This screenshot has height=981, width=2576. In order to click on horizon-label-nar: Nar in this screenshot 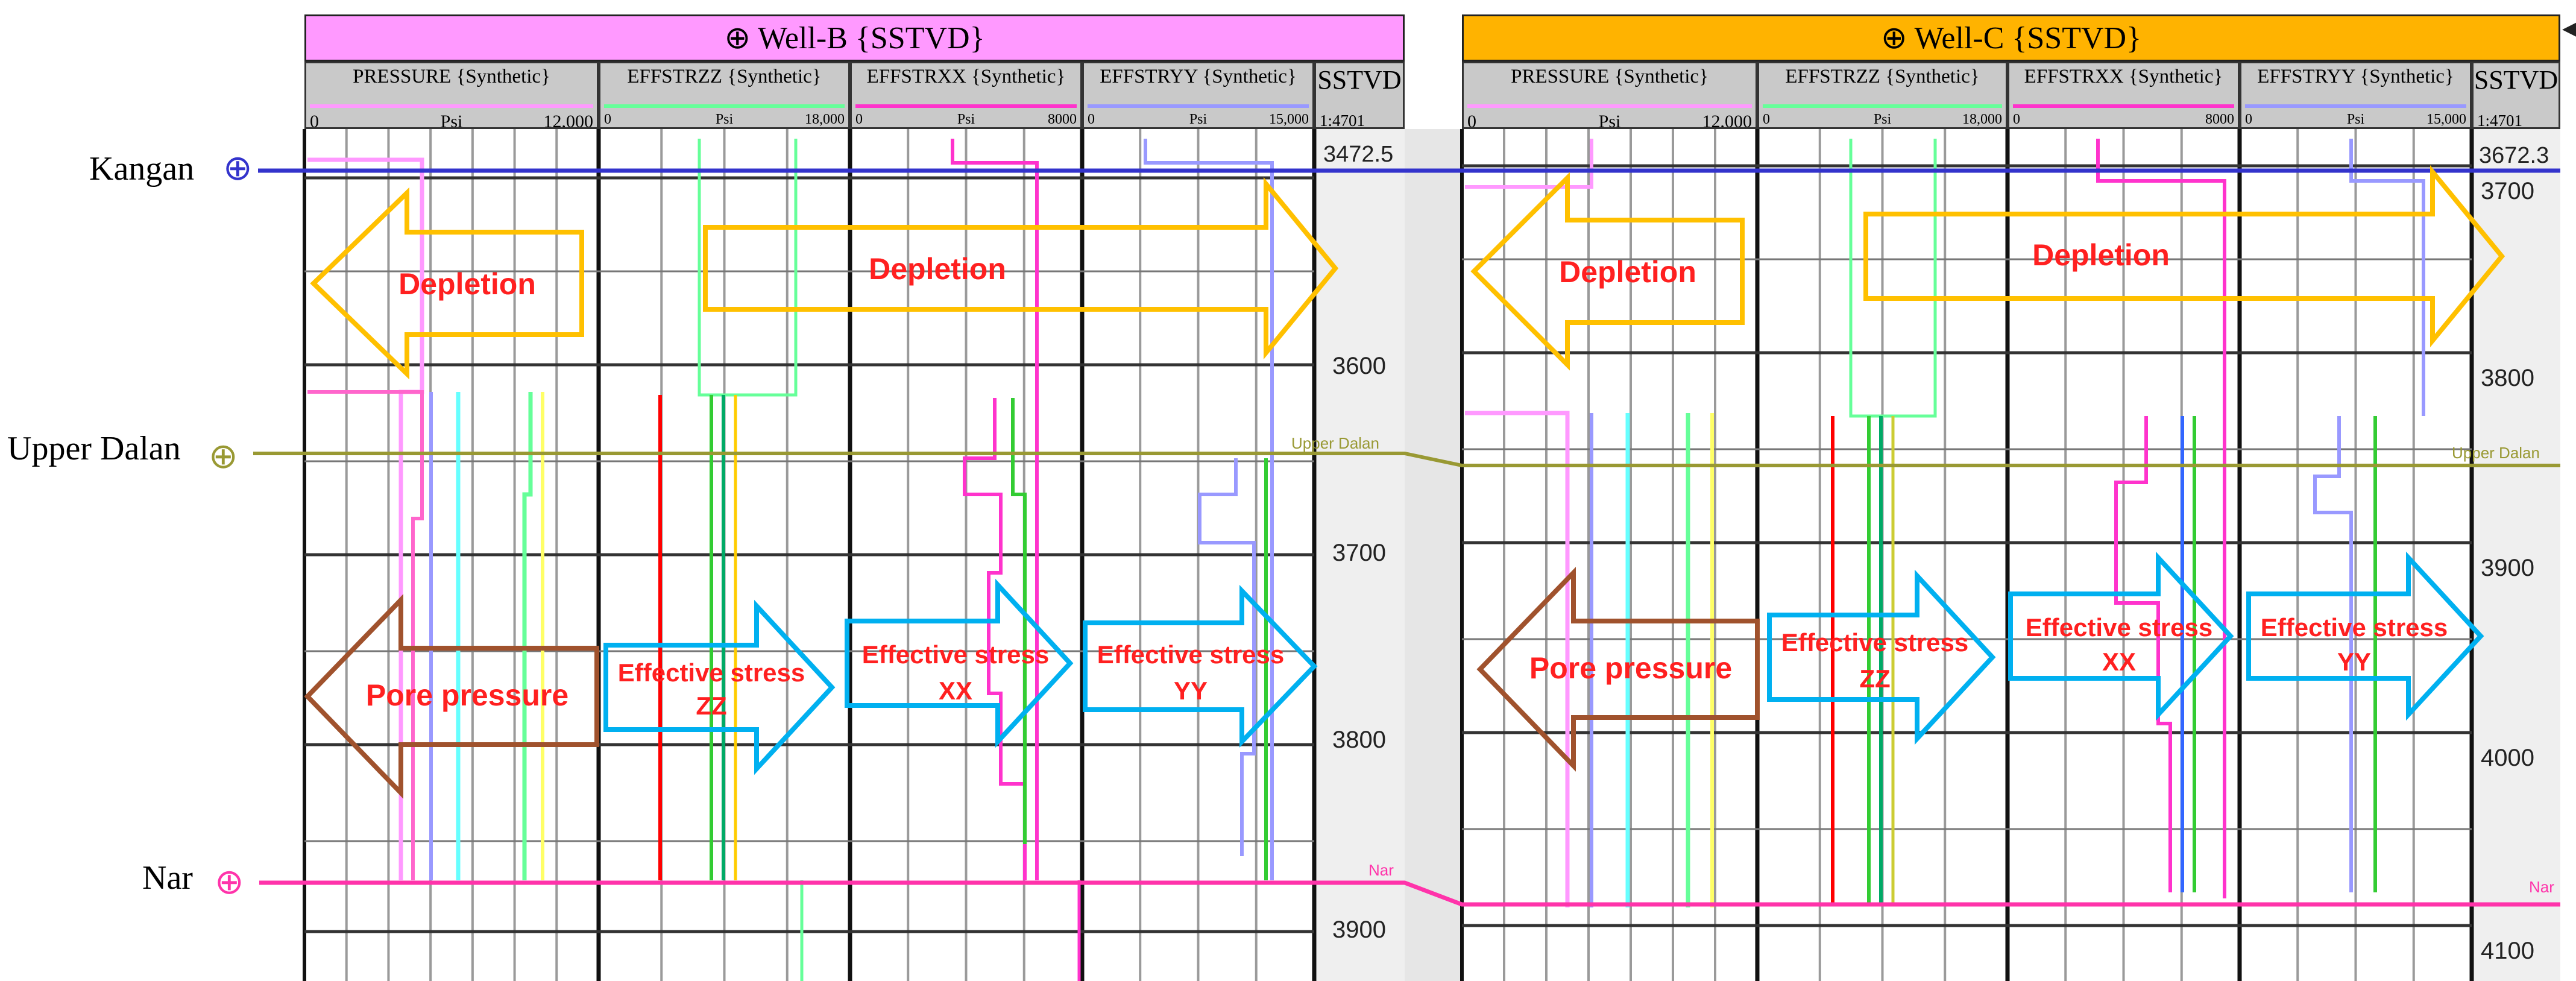, I will do `click(167, 878)`.